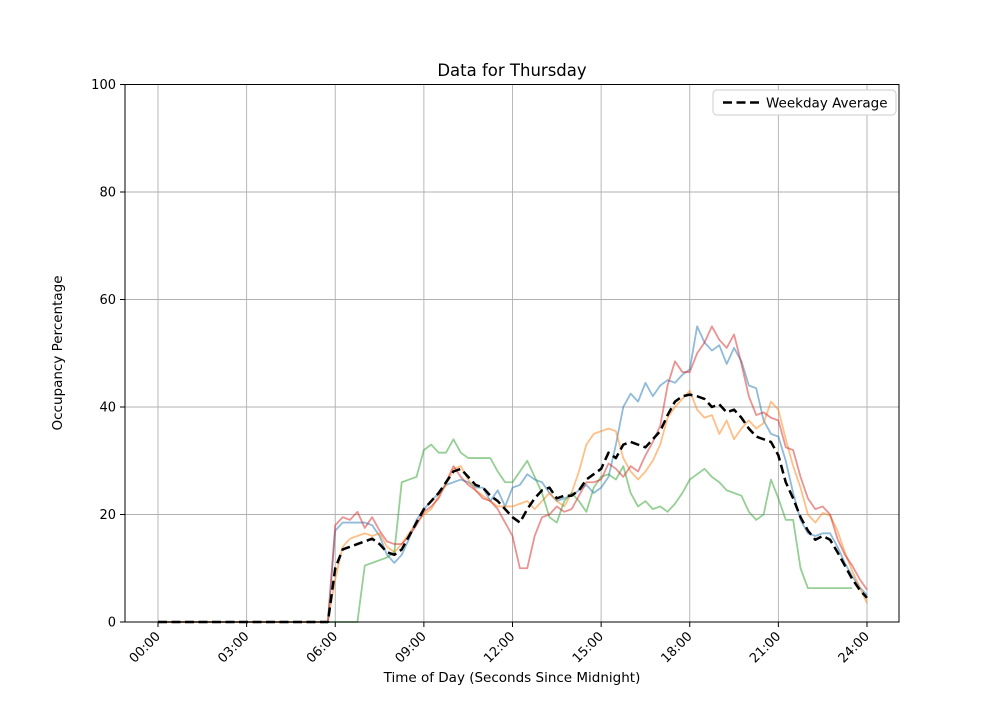  Describe the element at coordinates (588, 647) in the screenshot. I see `x-tick-label: 15:00` at that location.